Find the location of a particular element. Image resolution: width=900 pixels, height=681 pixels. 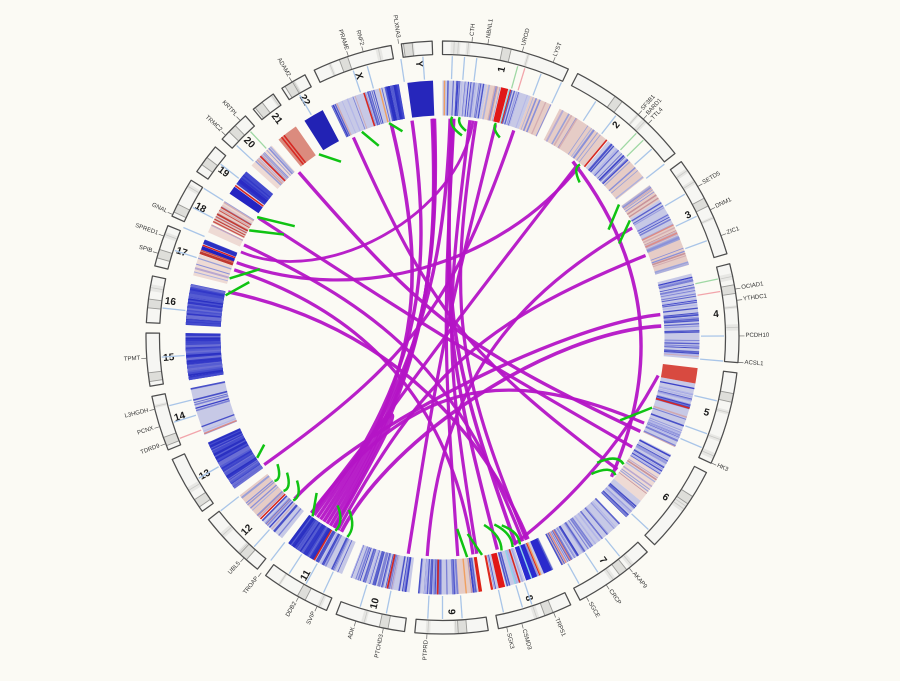

svg-text: PTPRD is located at coordinates (426, 649).